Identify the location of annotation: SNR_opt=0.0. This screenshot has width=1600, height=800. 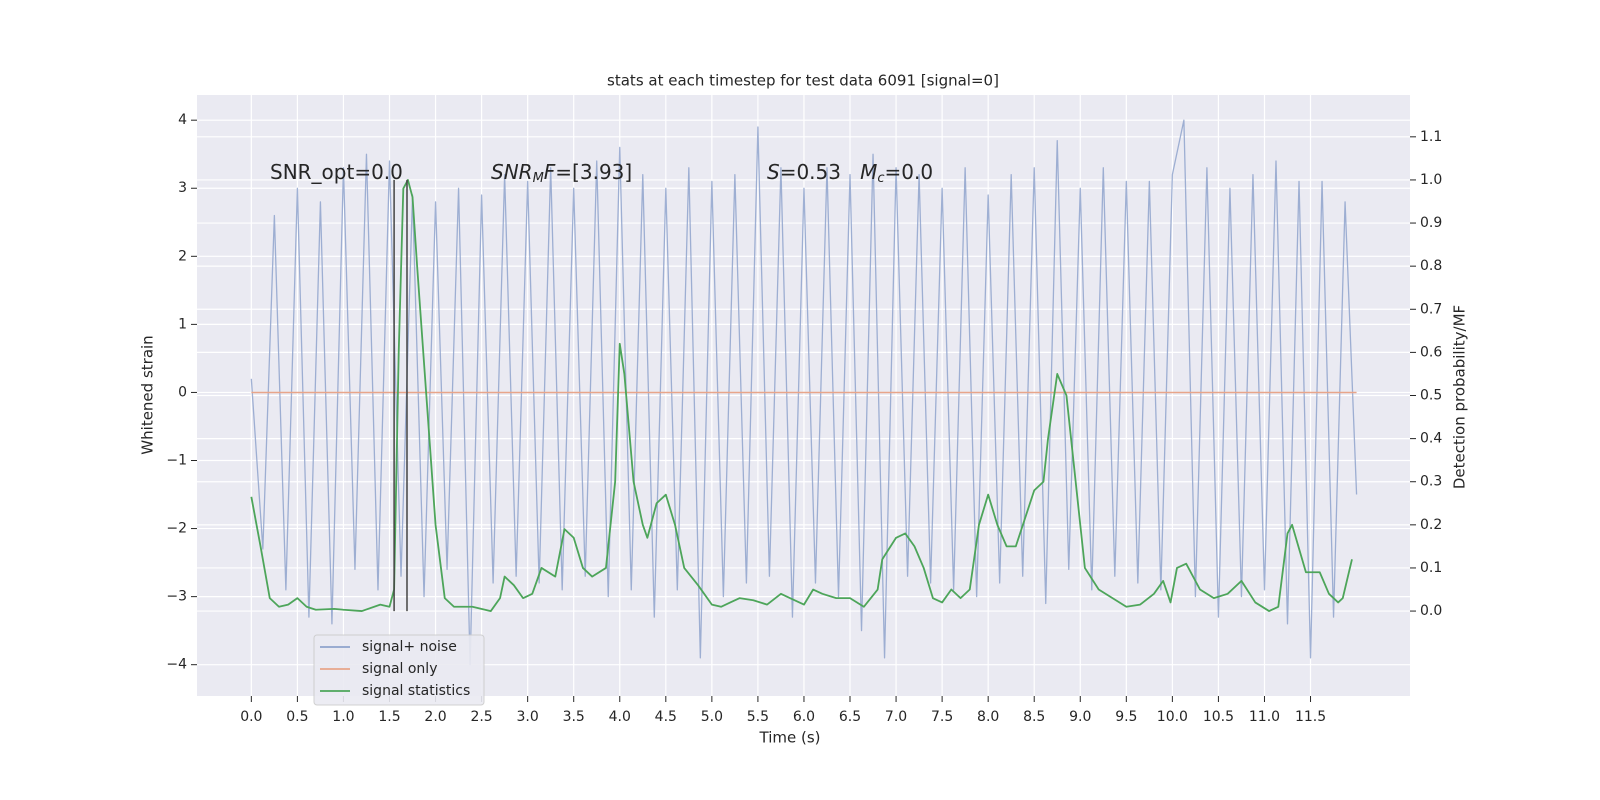
(336, 172).